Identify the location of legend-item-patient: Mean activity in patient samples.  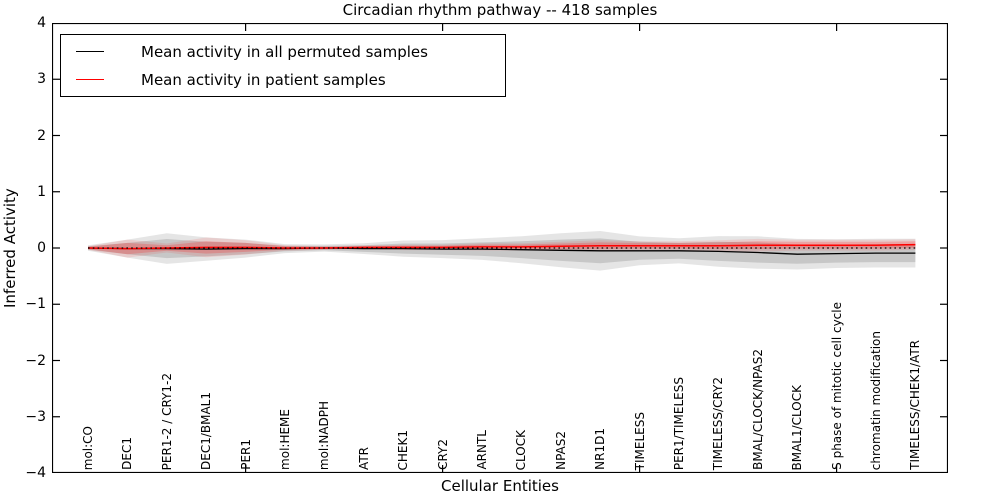
(283, 80).